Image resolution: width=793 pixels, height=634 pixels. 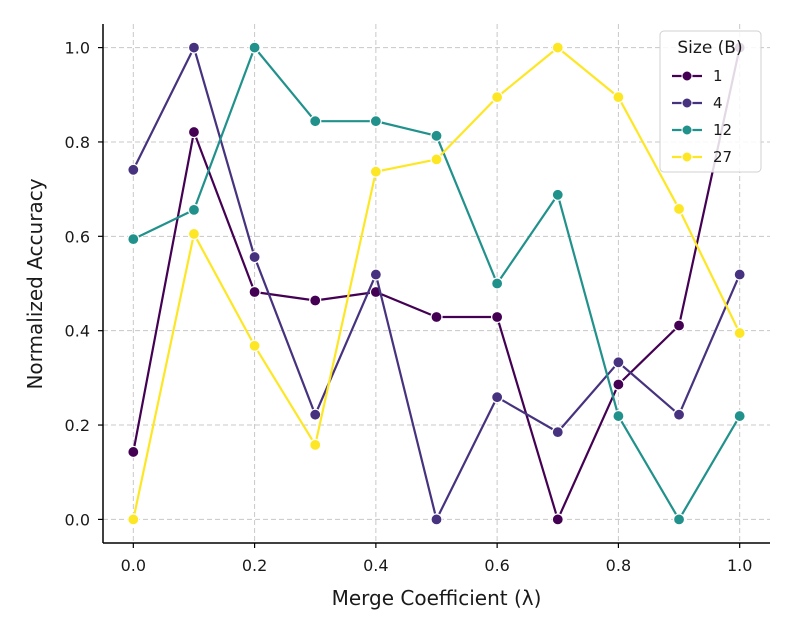 What do you see at coordinates (437, 598) in the screenshot?
I see `x-axis-label: Merge Coefficient (λ)` at bounding box center [437, 598].